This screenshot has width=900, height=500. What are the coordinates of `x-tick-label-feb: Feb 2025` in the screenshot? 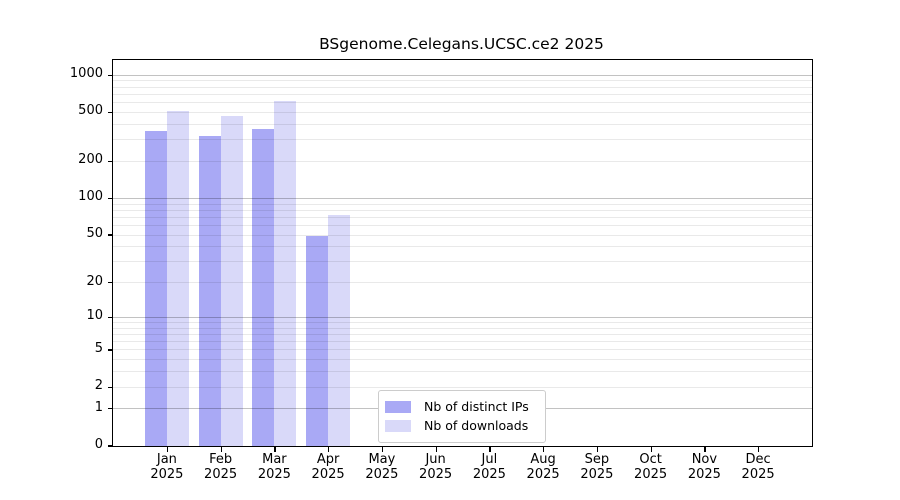 It's located at (221, 467).